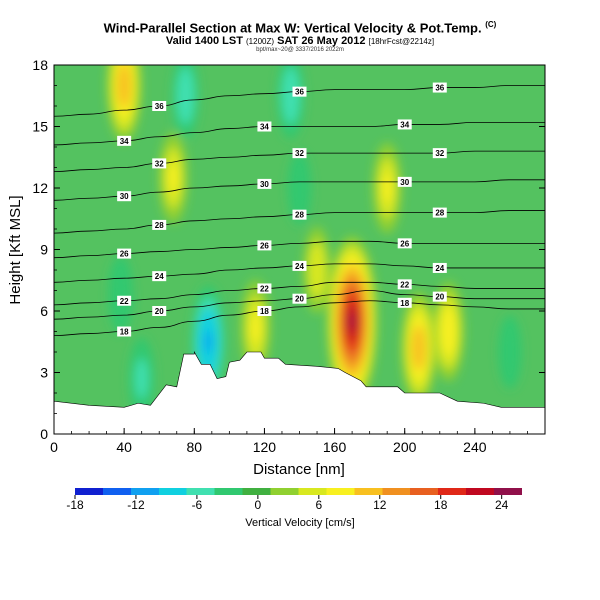  Describe the element at coordinates (318, 505) in the screenshot. I see `colorbar-tick-label: 6` at that location.